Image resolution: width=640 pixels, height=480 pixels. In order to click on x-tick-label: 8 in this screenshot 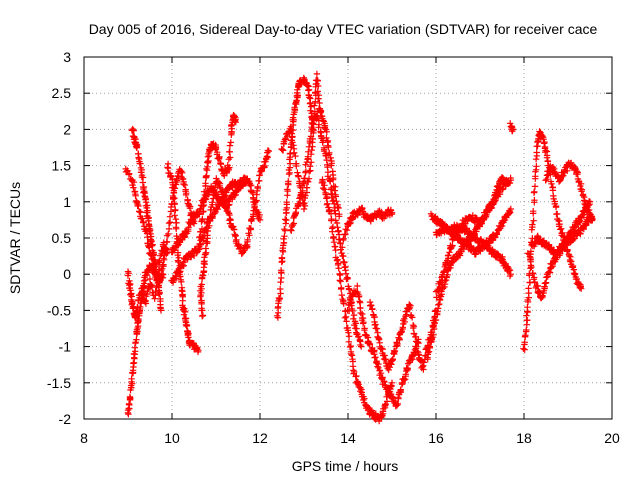, I will do `click(84, 438)`.